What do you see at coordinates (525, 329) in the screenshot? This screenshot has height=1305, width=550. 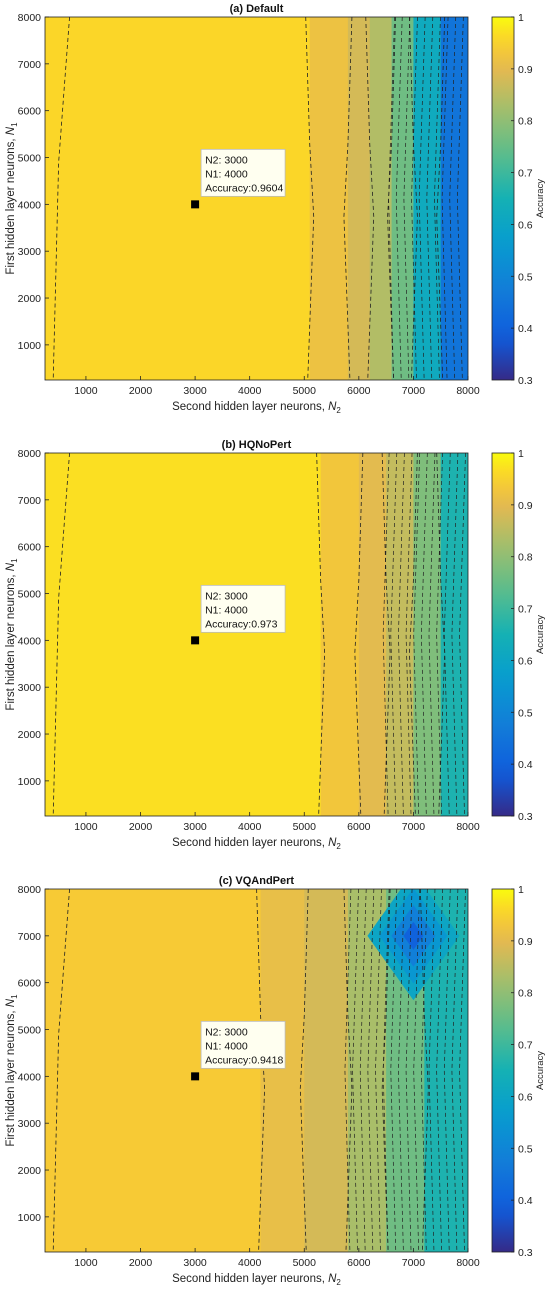 I see `colorbar-tick-label: 0.4` at bounding box center [525, 329].